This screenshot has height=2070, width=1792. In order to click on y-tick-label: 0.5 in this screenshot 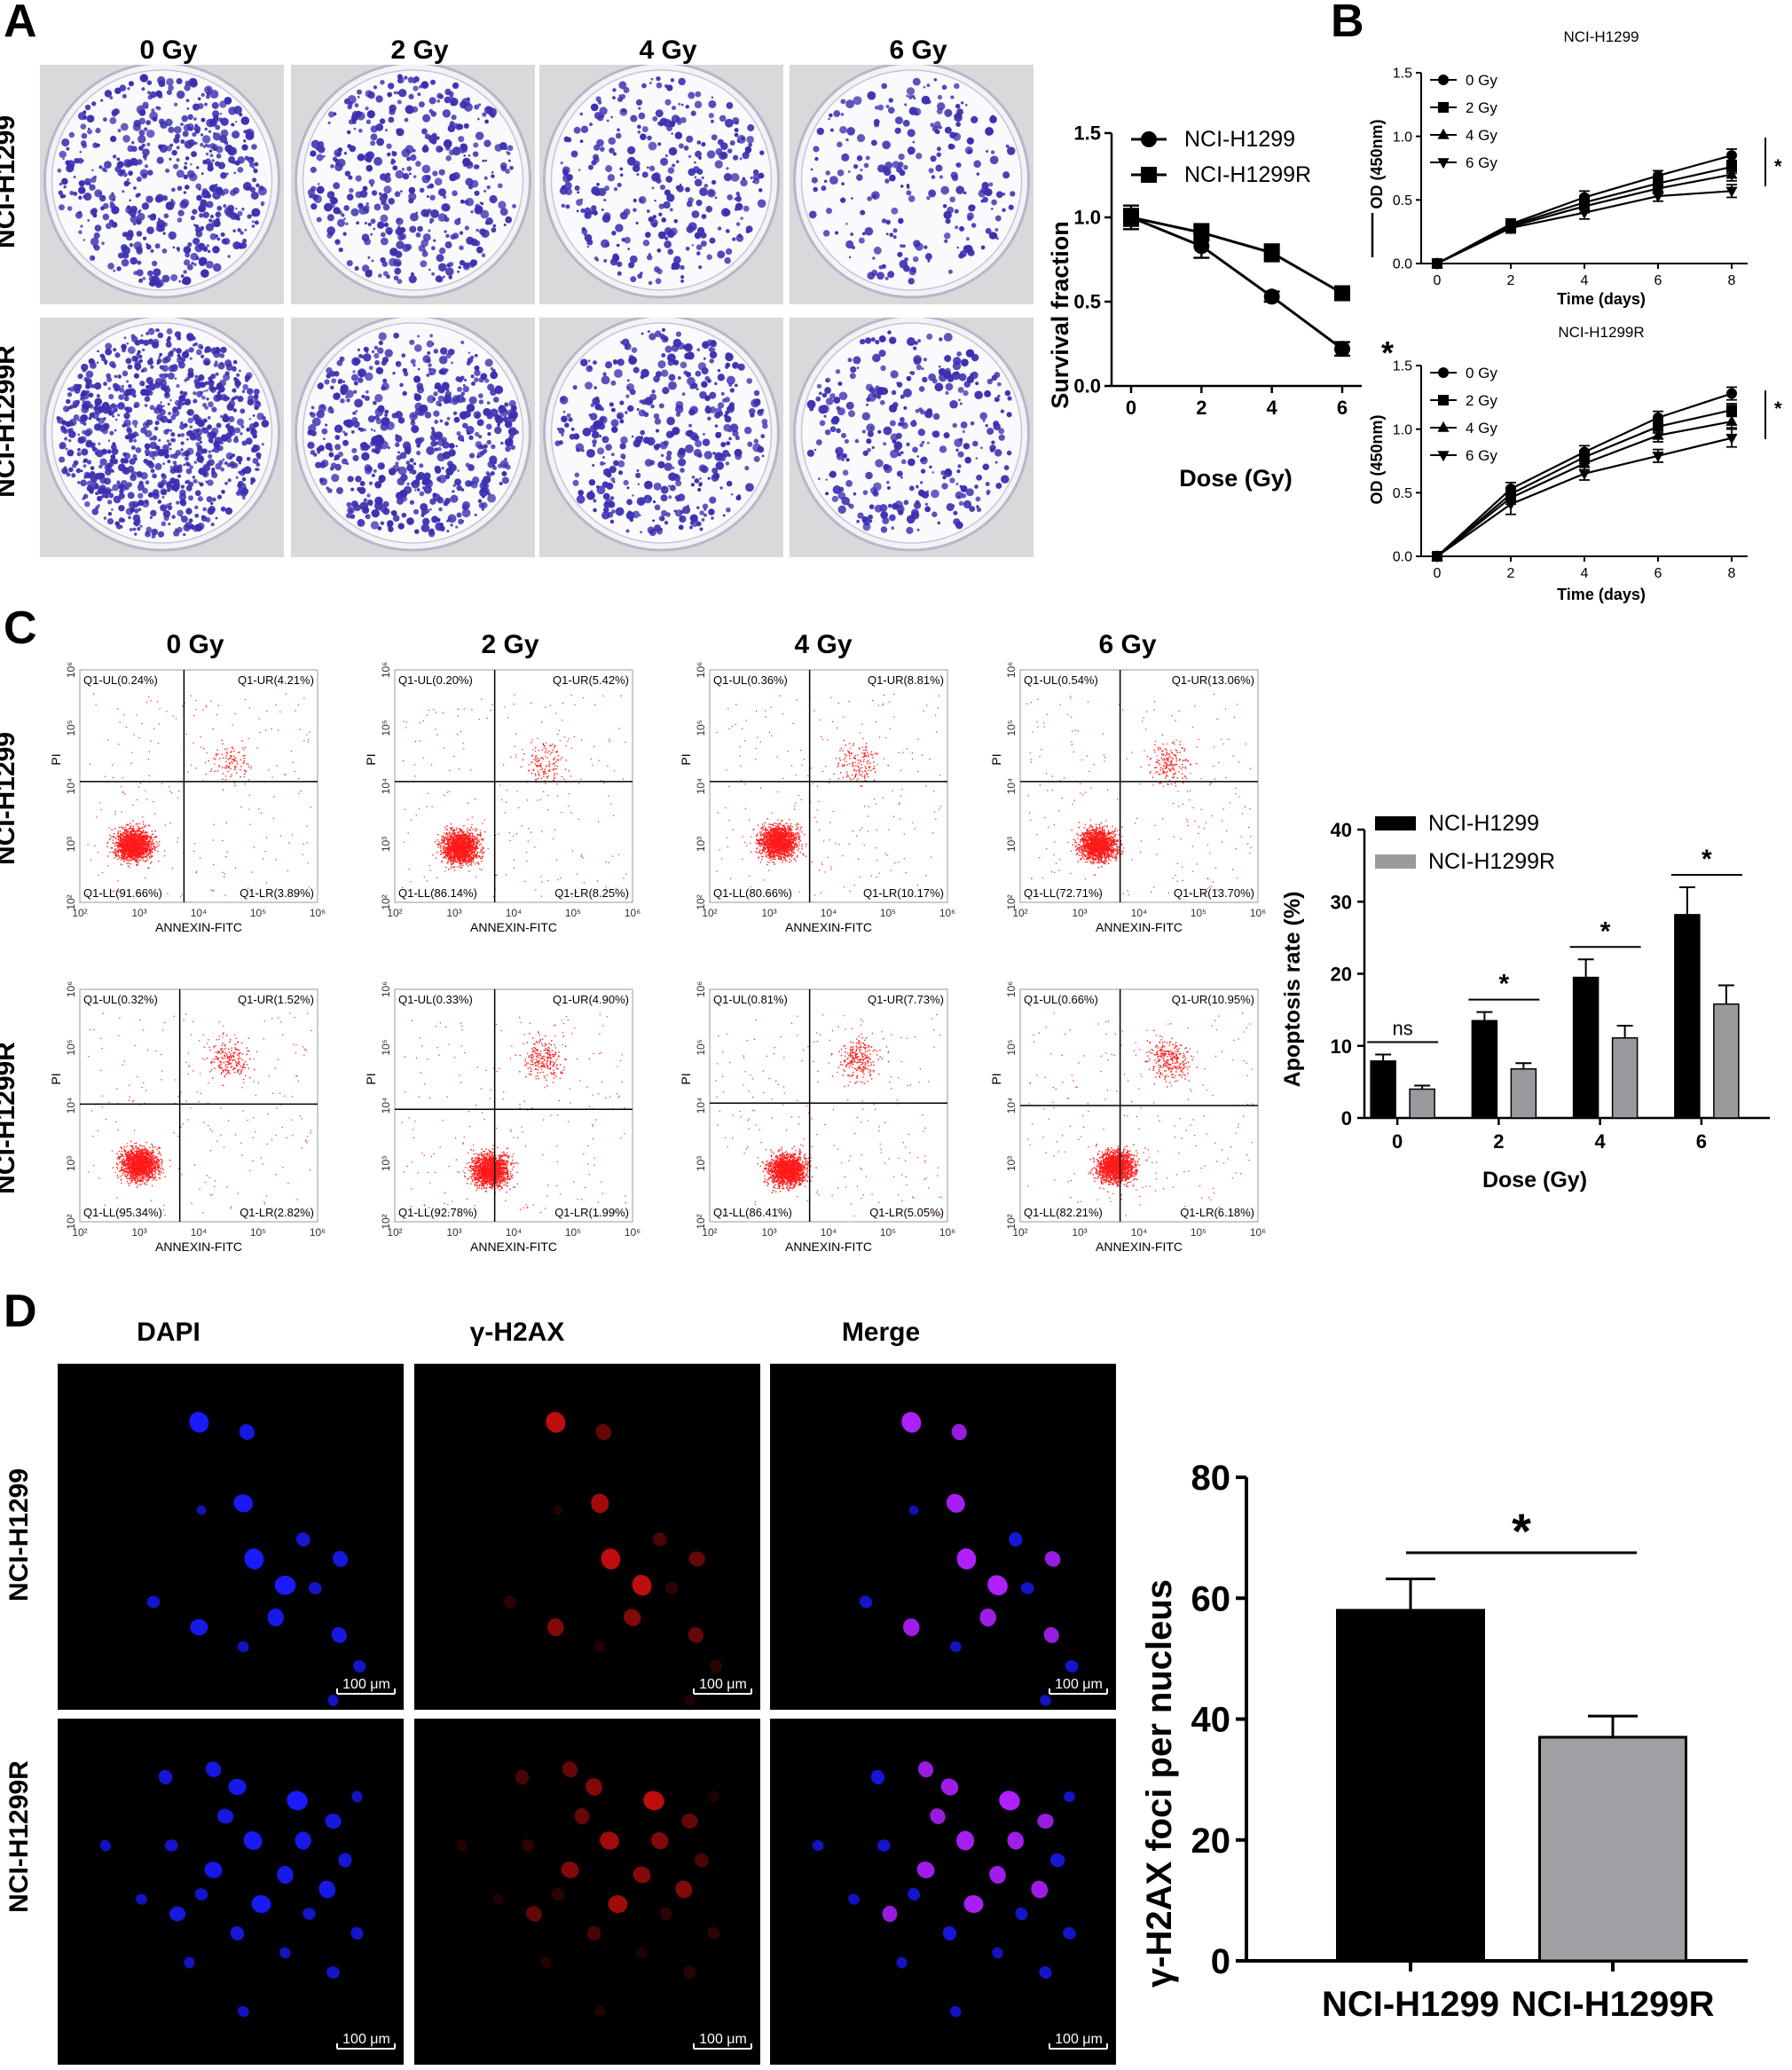, I will do `click(1087, 302)`.